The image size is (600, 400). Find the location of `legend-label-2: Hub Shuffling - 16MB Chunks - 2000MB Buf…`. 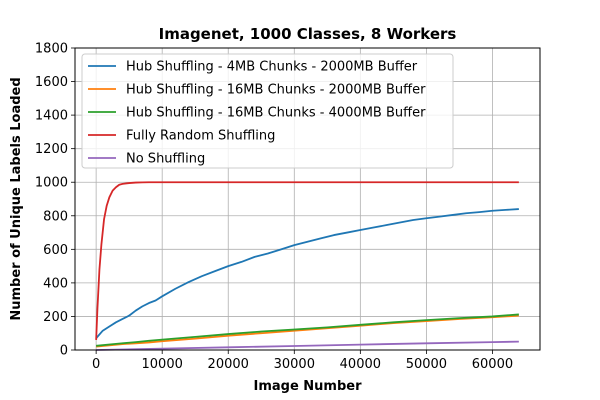

legend-label-2: Hub Shuffling - 16MB Chunks - 2000MB Buf… is located at coordinates (276, 90).